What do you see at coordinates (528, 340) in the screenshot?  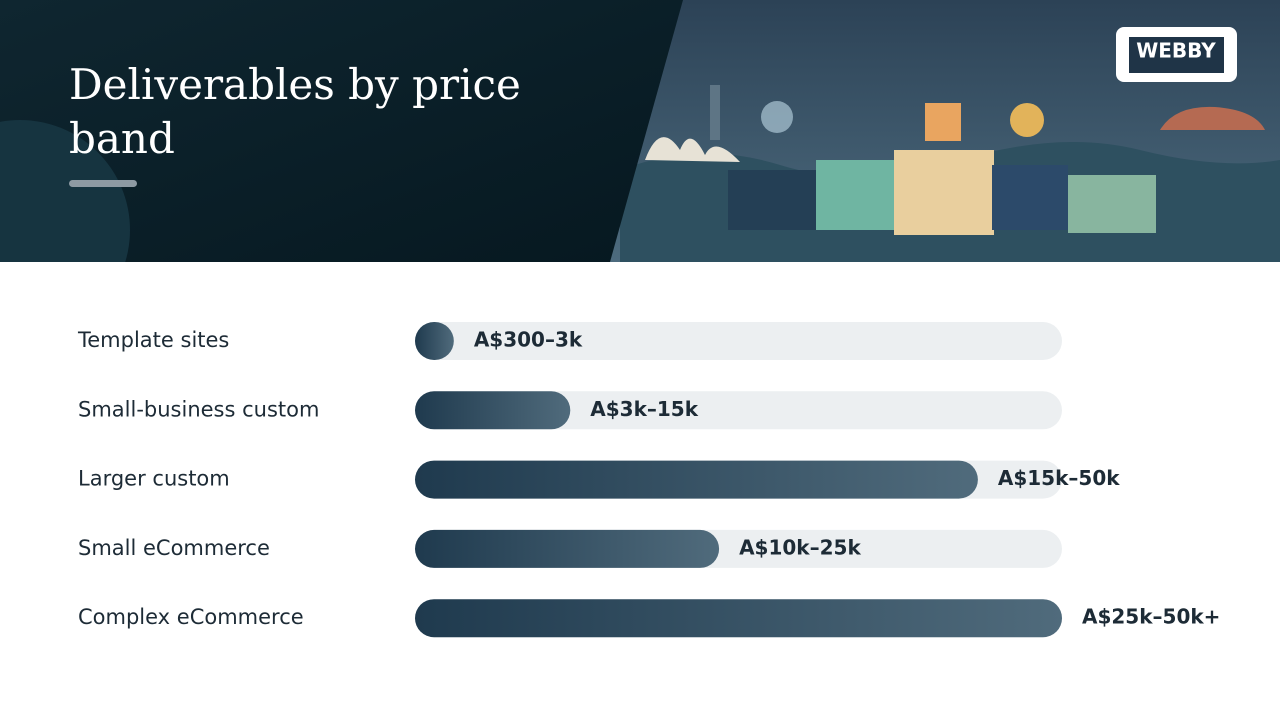 I see `bar-label: A$300–3k` at bounding box center [528, 340].